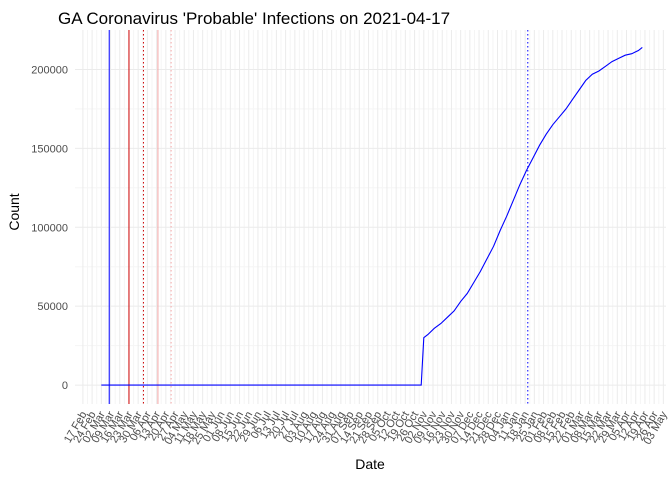 This screenshot has width=672, height=480. What do you see at coordinates (65, 386) in the screenshot?
I see `y-tick-label: 0` at bounding box center [65, 386].